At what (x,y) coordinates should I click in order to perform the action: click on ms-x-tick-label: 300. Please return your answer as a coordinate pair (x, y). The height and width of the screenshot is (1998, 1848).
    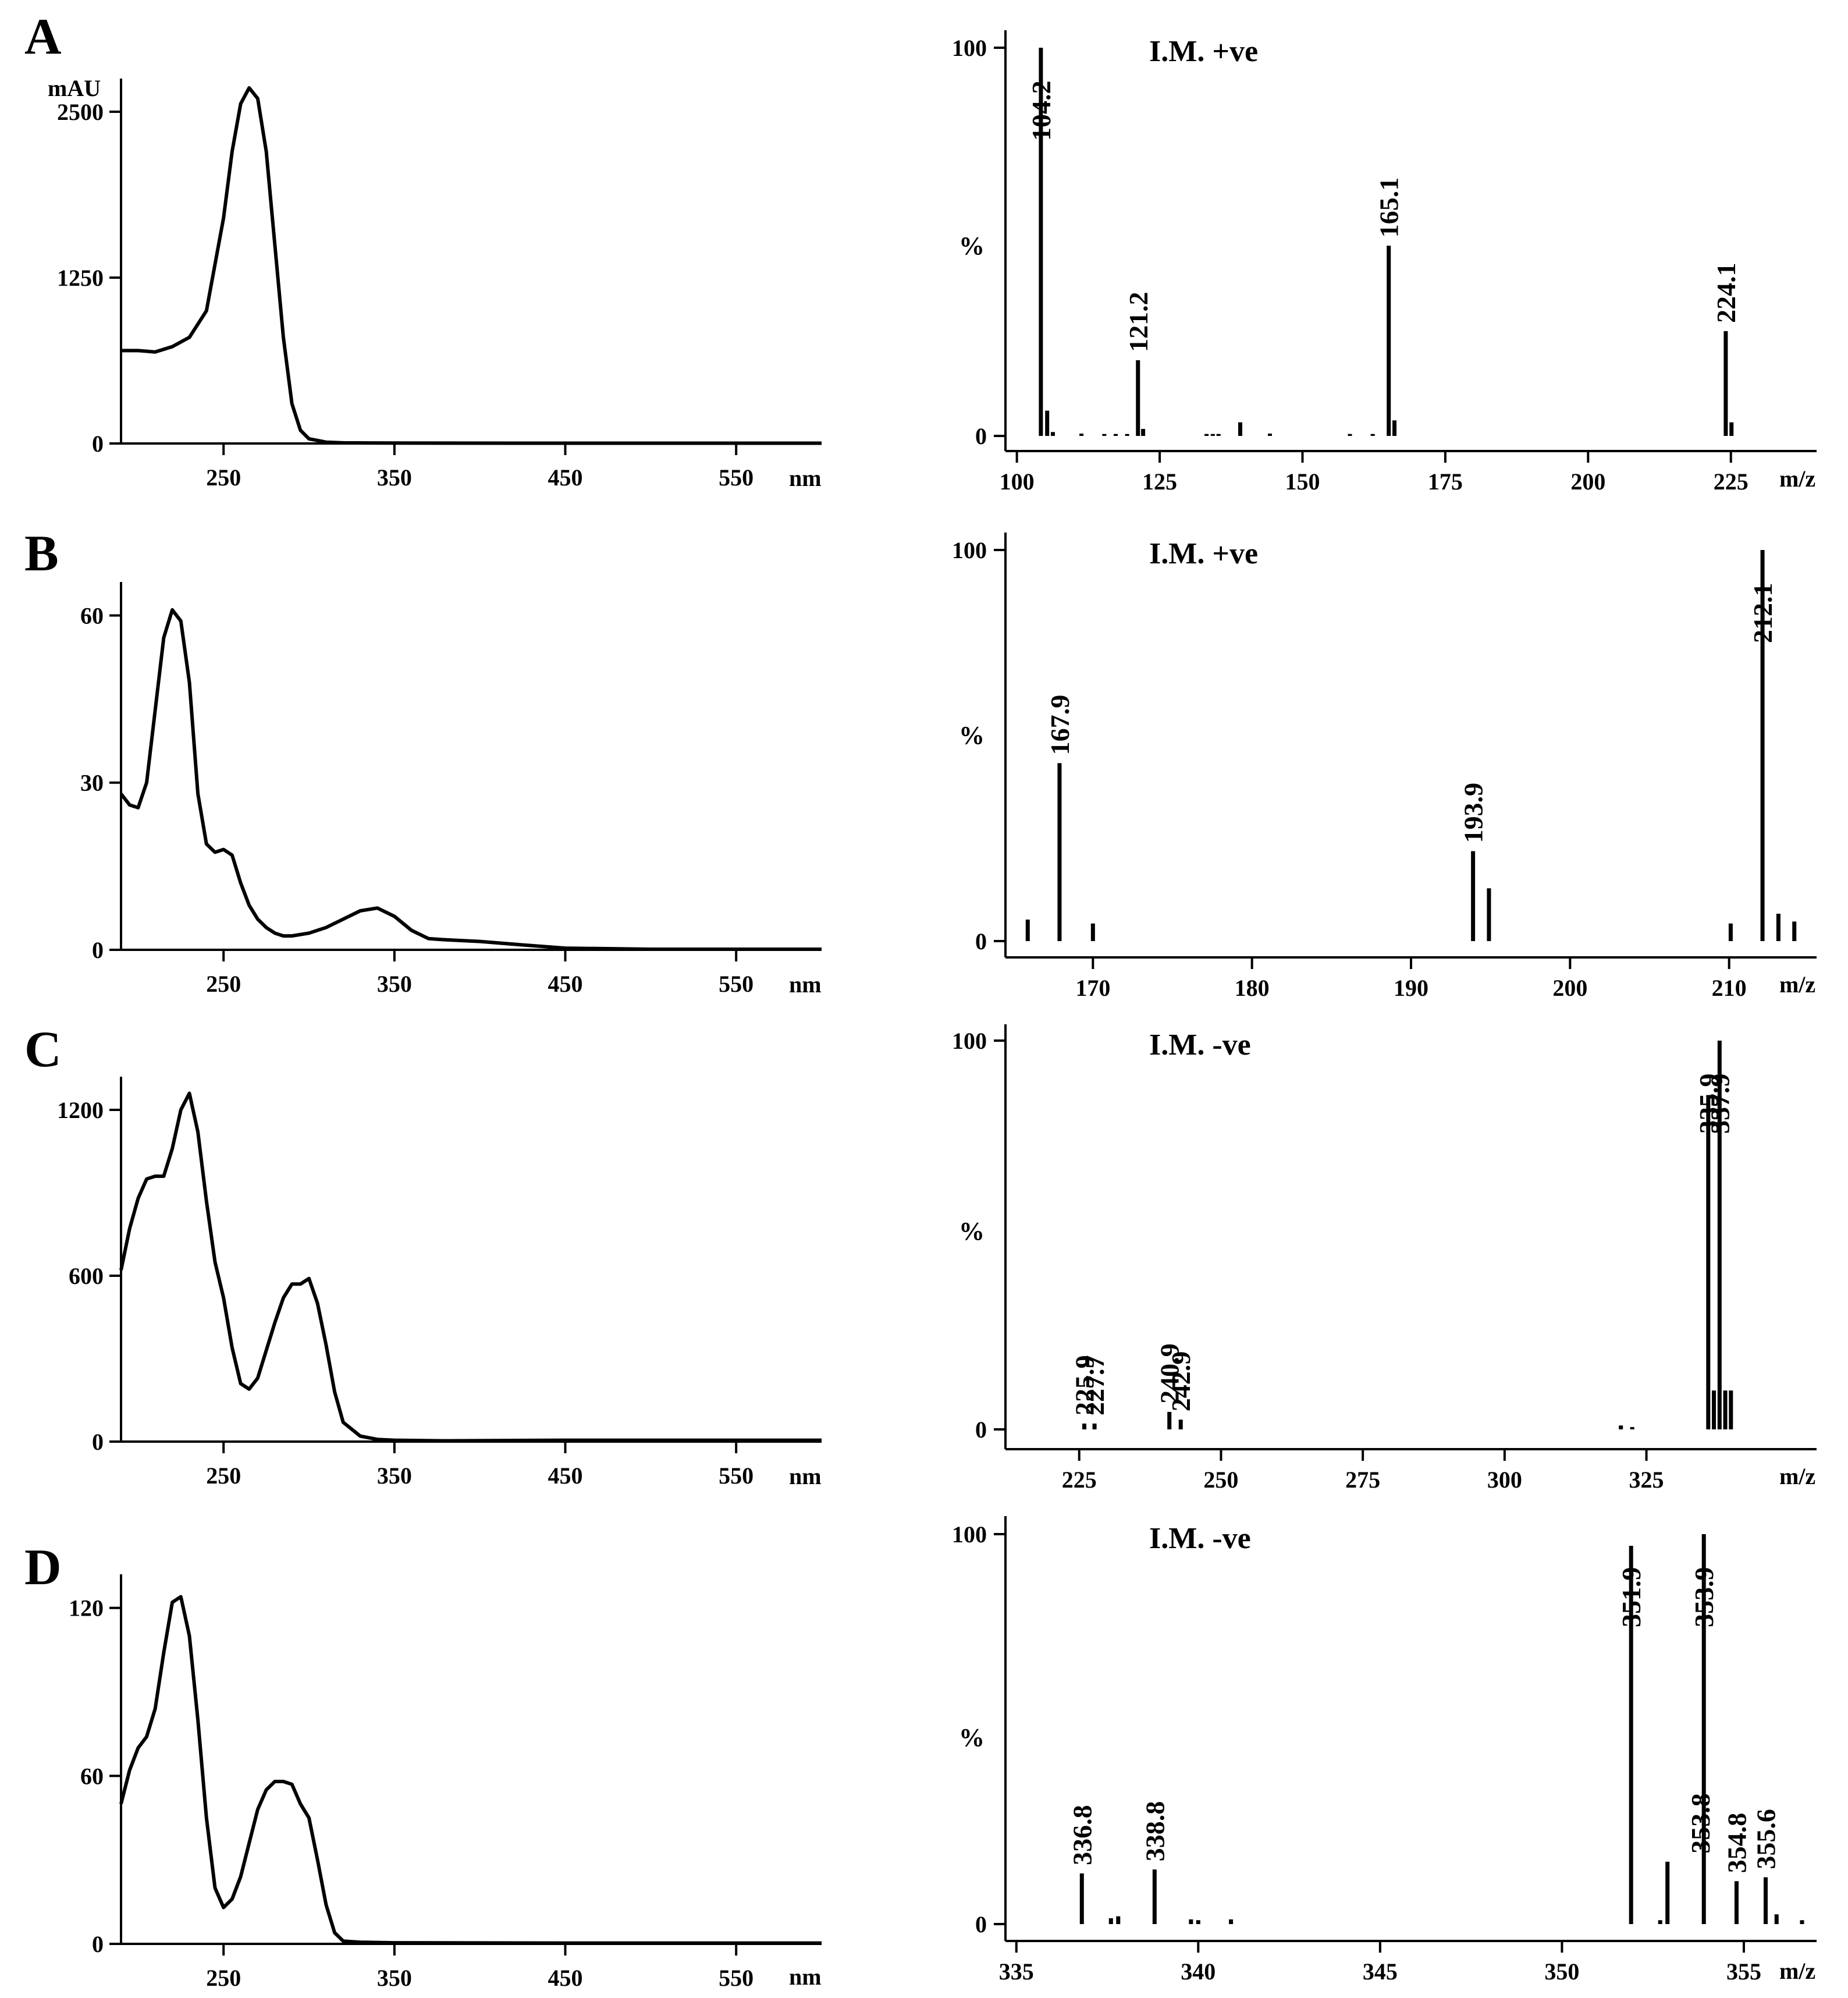
    Looking at the image, I should click on (1504, 1480).